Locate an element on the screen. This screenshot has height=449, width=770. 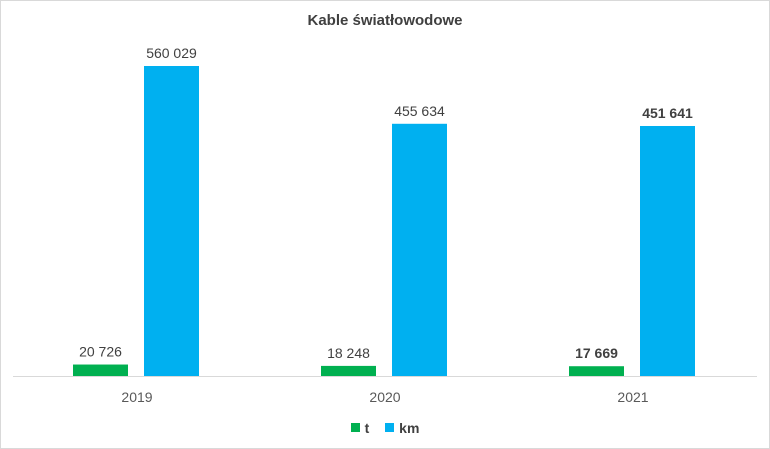
data-label-t-2019: 20 726 is located at coordinates (100, 352).